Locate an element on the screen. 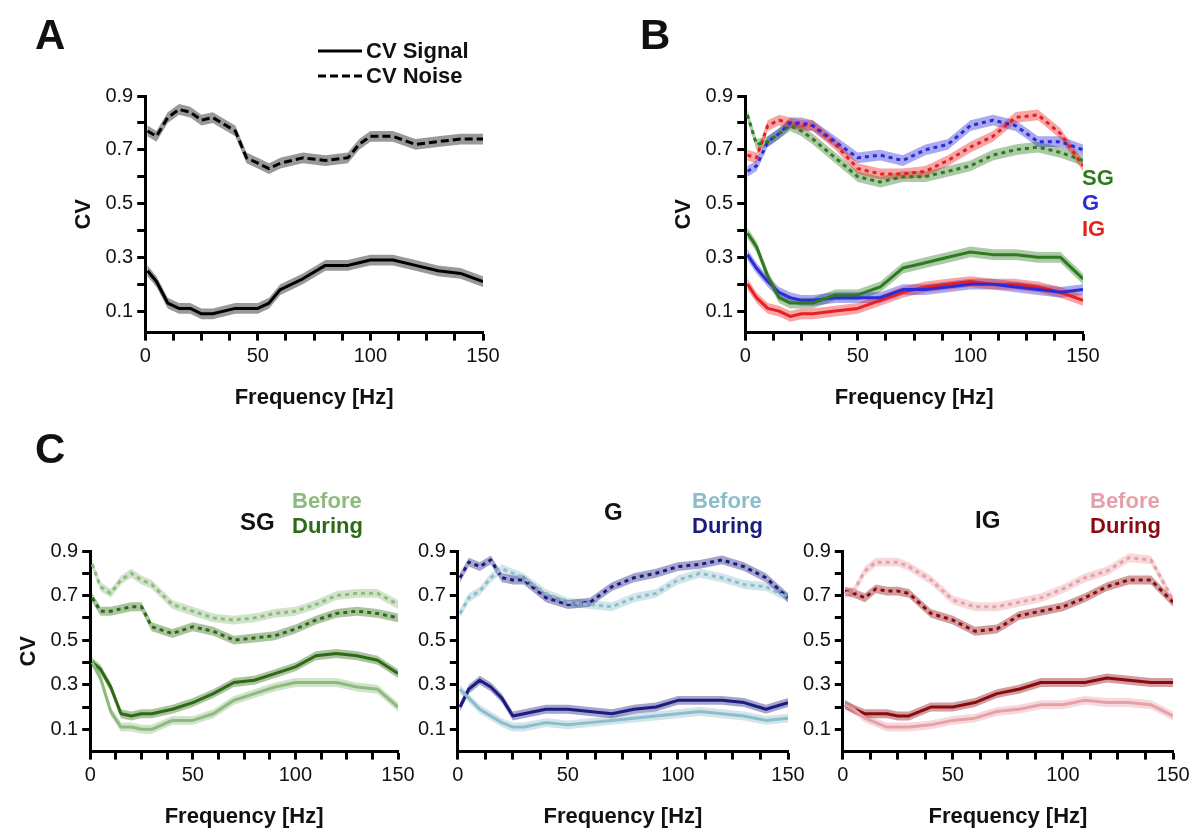  legend-label: CV Noise is located at coordinates (414, 76).